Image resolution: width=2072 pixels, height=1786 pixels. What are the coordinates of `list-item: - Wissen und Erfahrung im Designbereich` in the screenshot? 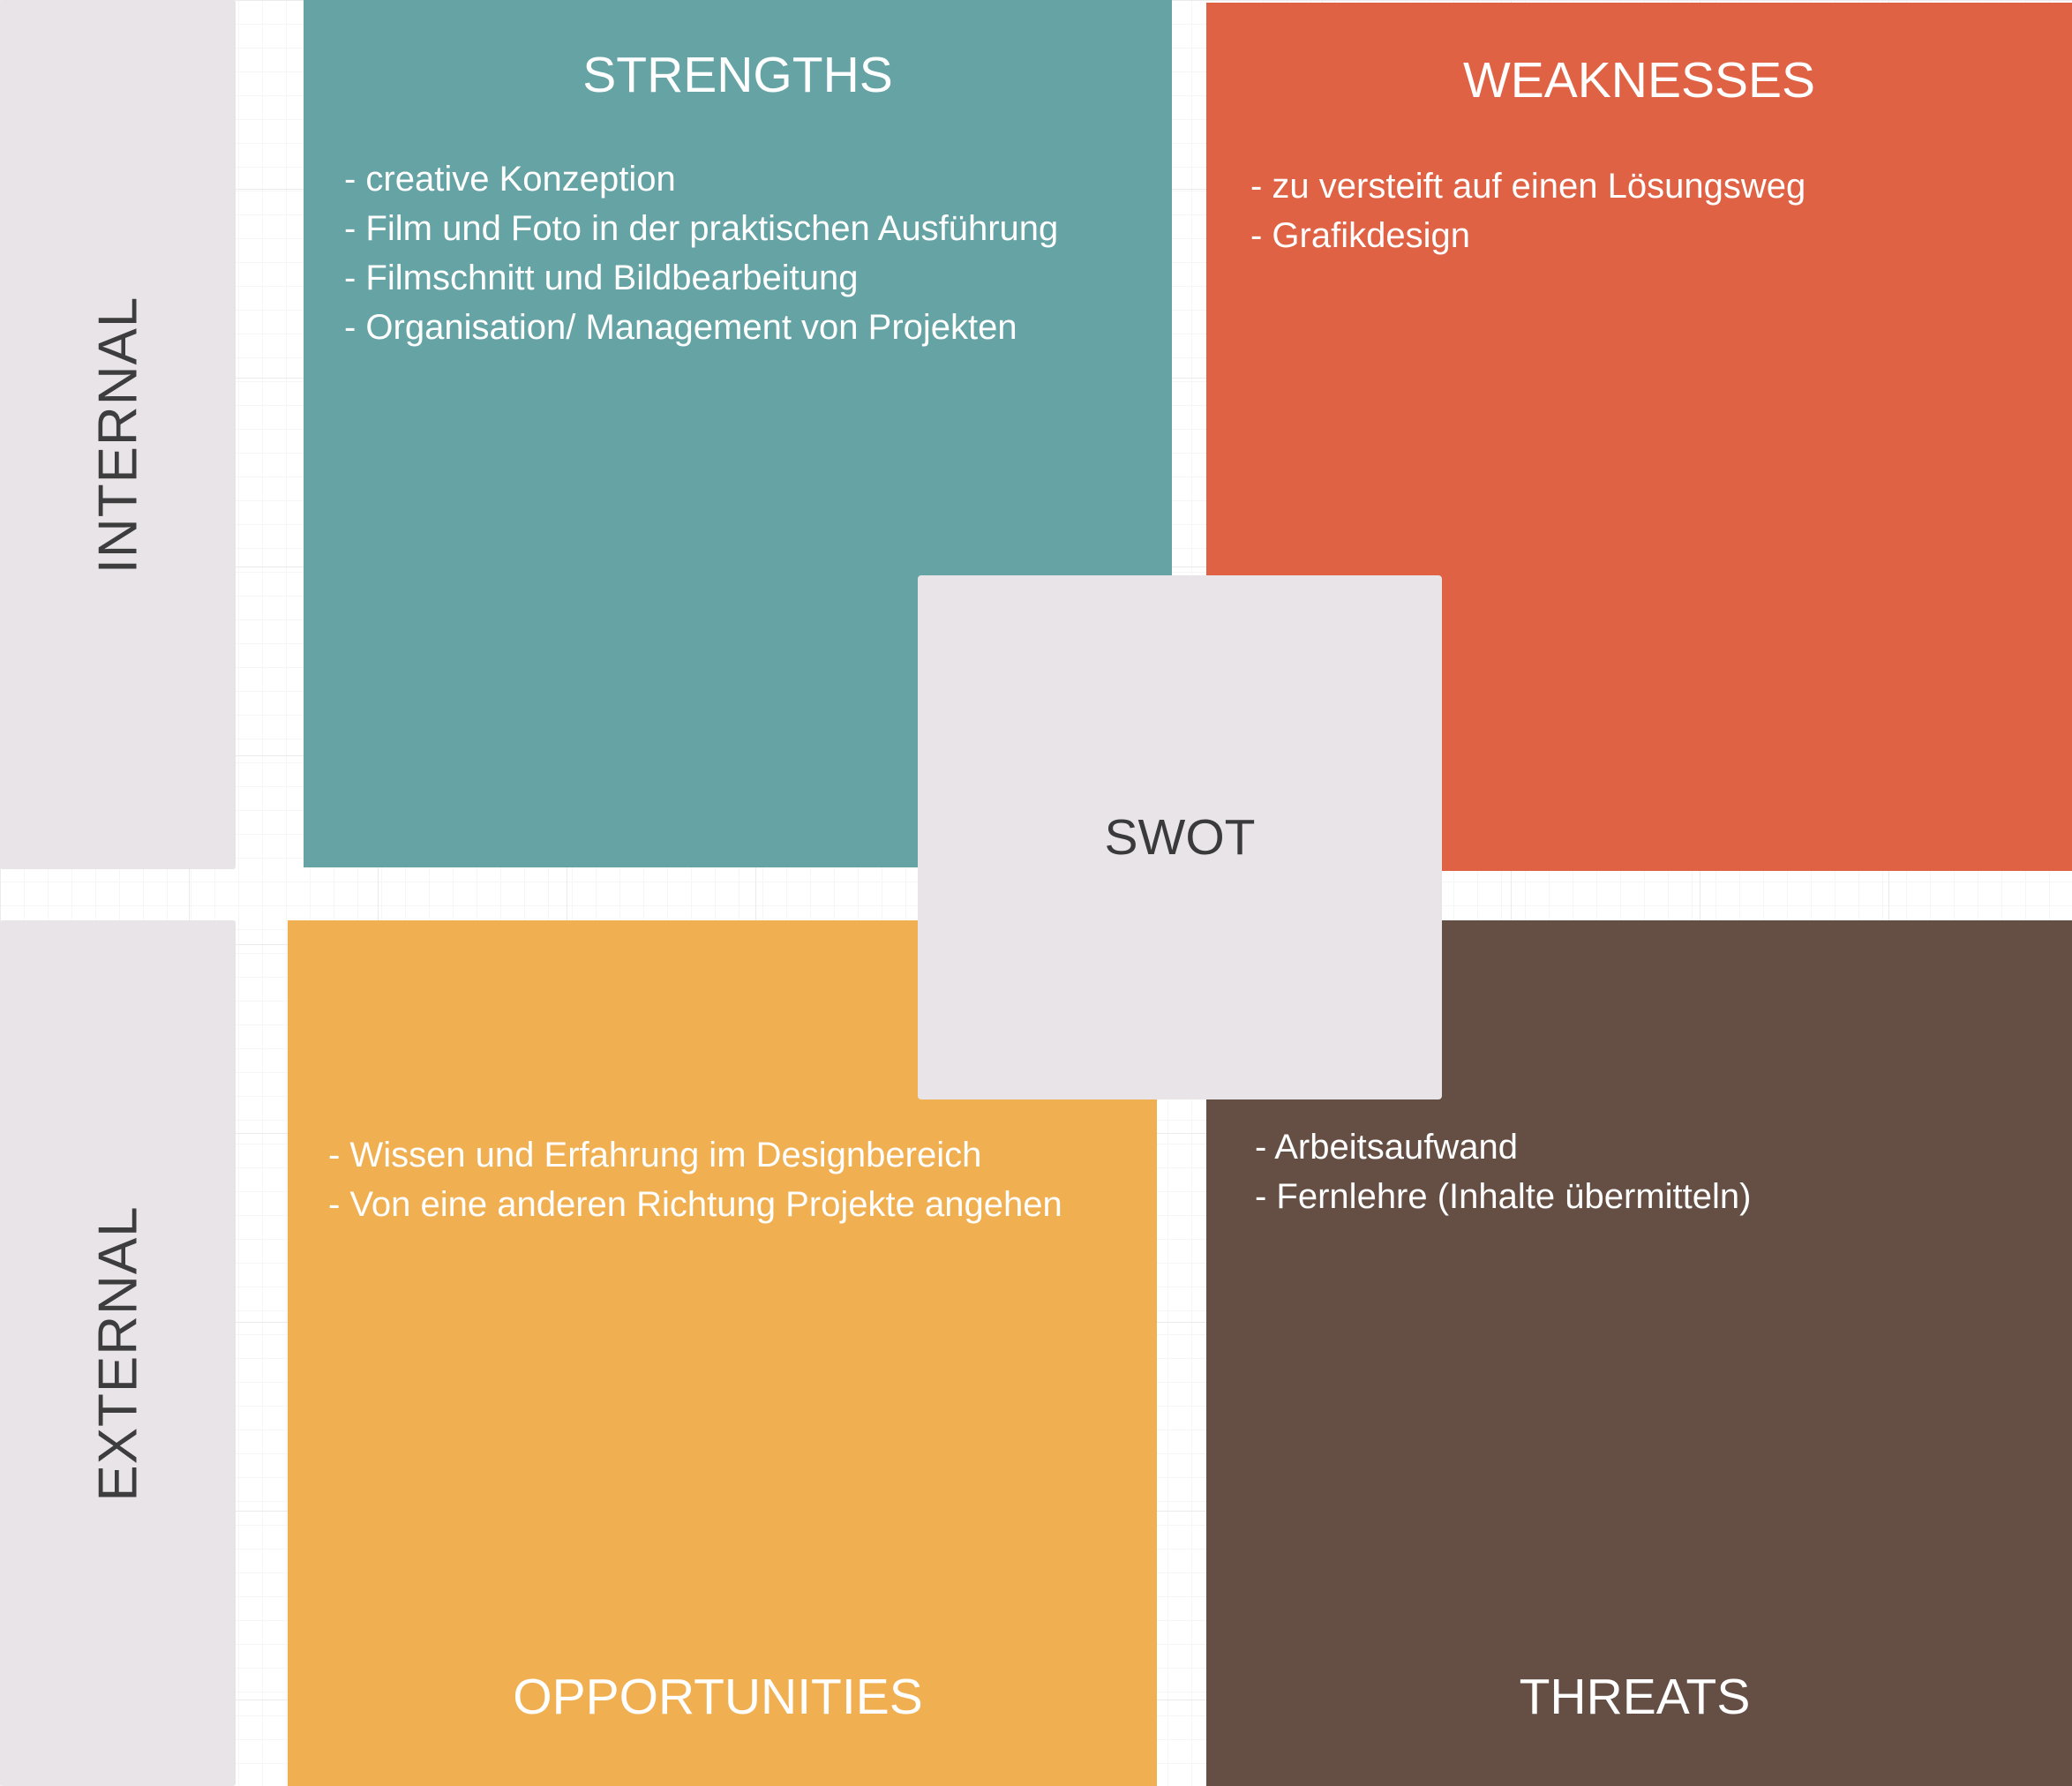 It's located at (655, 1155).